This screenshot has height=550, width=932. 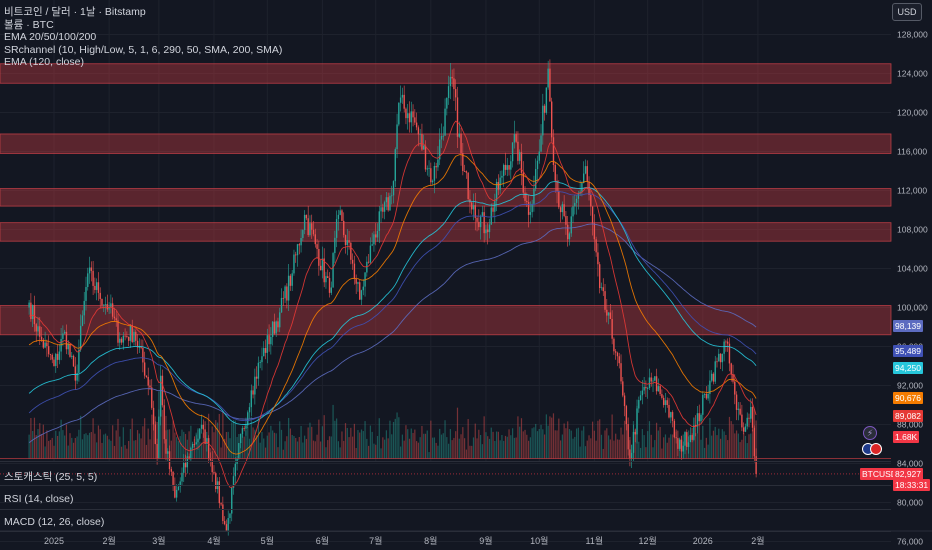 I want to click on stoch-pane-label: 스토캐스틱 (25, 5, 5), so click(x=51, y=477).